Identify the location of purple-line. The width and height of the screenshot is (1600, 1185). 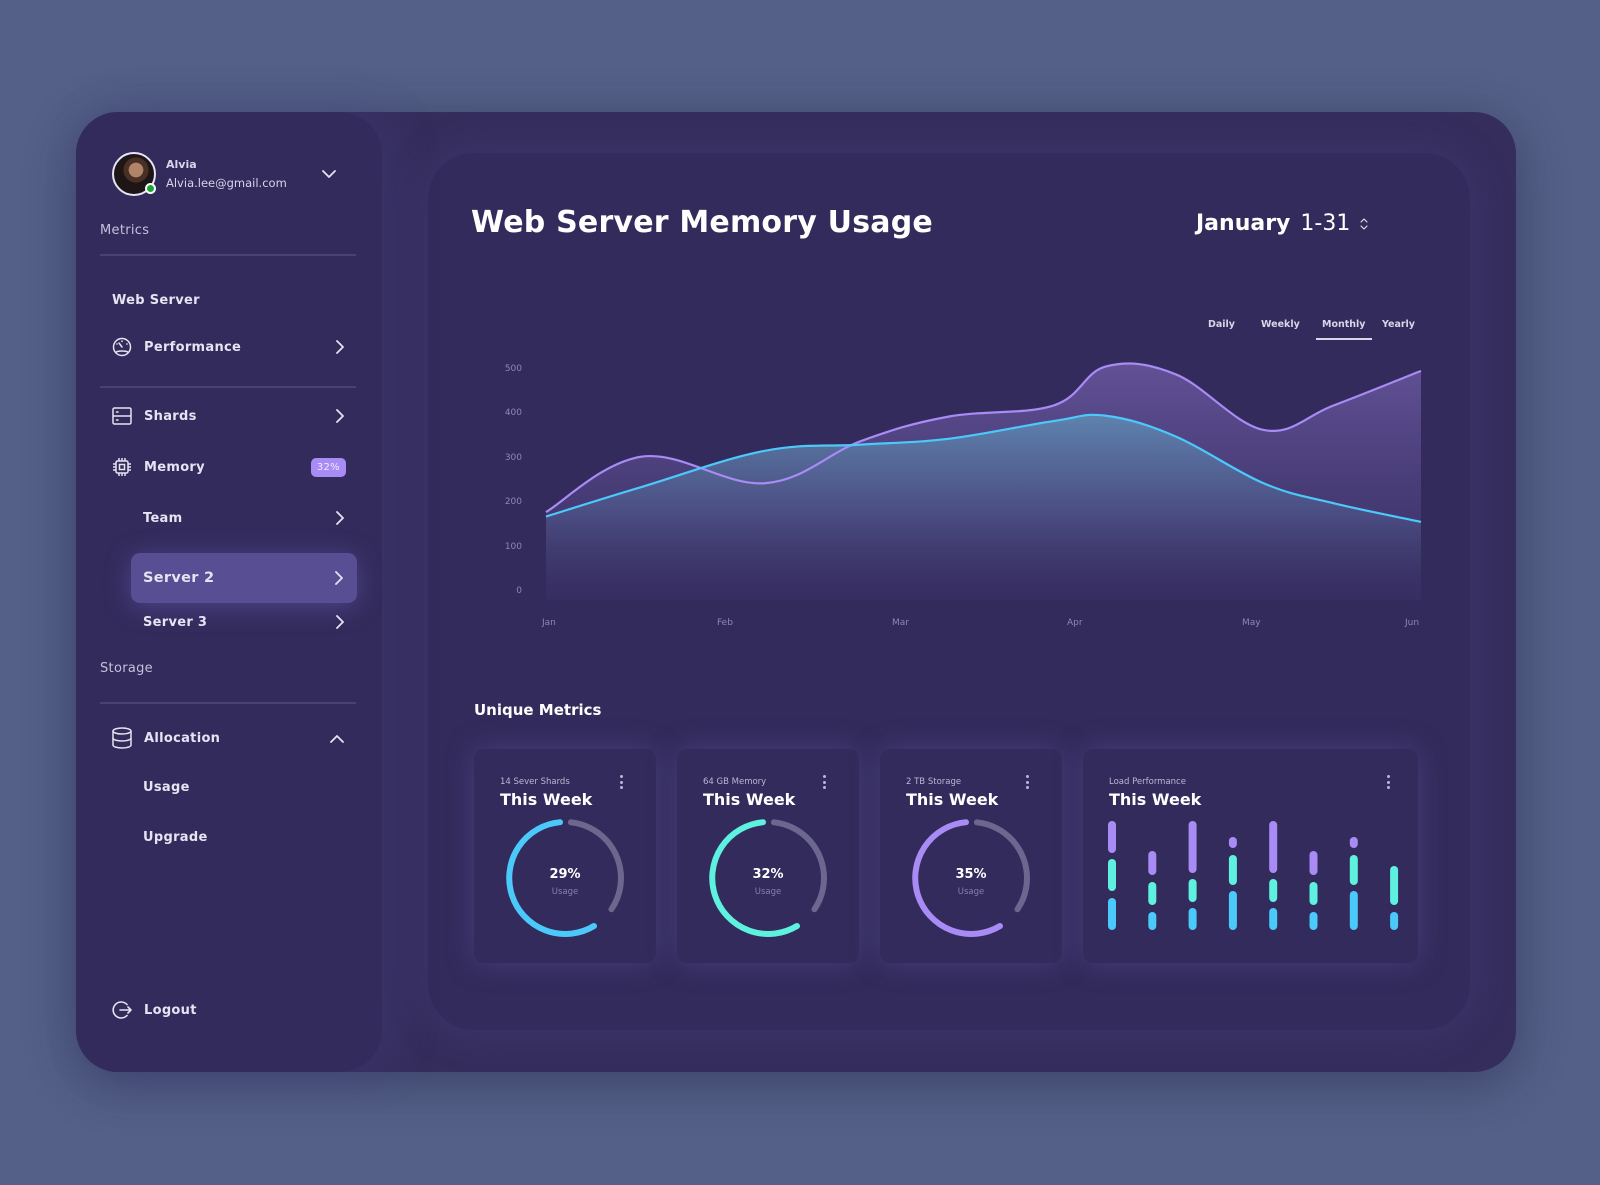
(983, 438).